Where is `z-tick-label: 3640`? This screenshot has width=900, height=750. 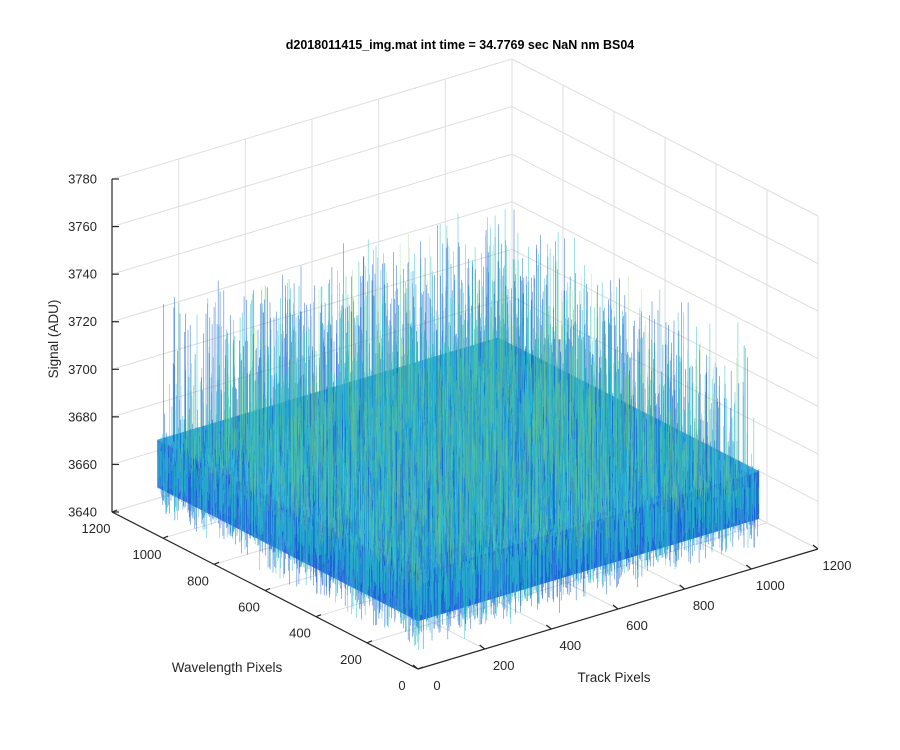
z-tick-label: 3640 is located at coordinates (82, 512).